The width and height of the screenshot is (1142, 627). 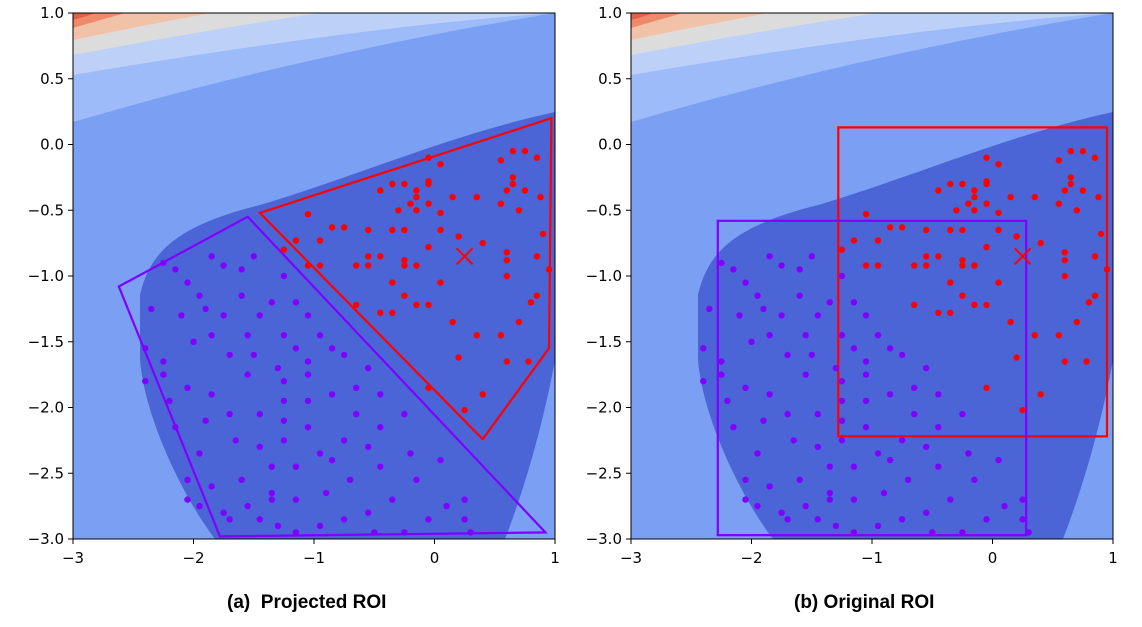 What do you see at coordinates (46, 408) in the screenshot?
I see `y-tick-label: −2.0` at bounding box center [46, 408].